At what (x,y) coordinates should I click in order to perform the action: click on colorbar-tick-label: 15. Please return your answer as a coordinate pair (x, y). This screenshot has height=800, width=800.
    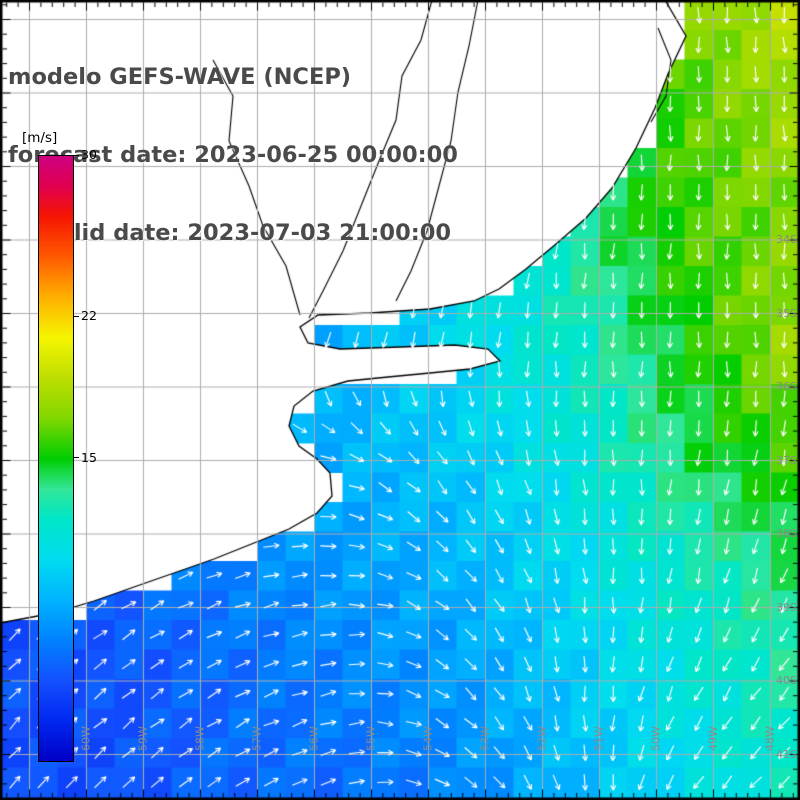
    Looking at the image, I should click on (89, 457).